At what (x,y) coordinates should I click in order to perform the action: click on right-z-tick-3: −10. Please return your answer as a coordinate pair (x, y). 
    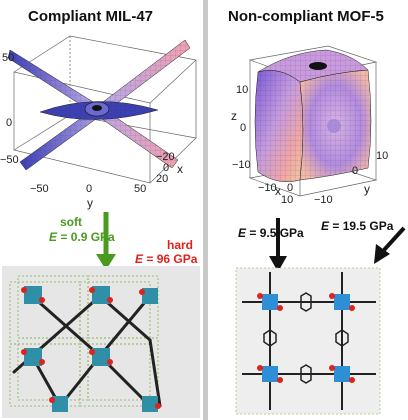
    Looking at the image, I should click on (241, 165).